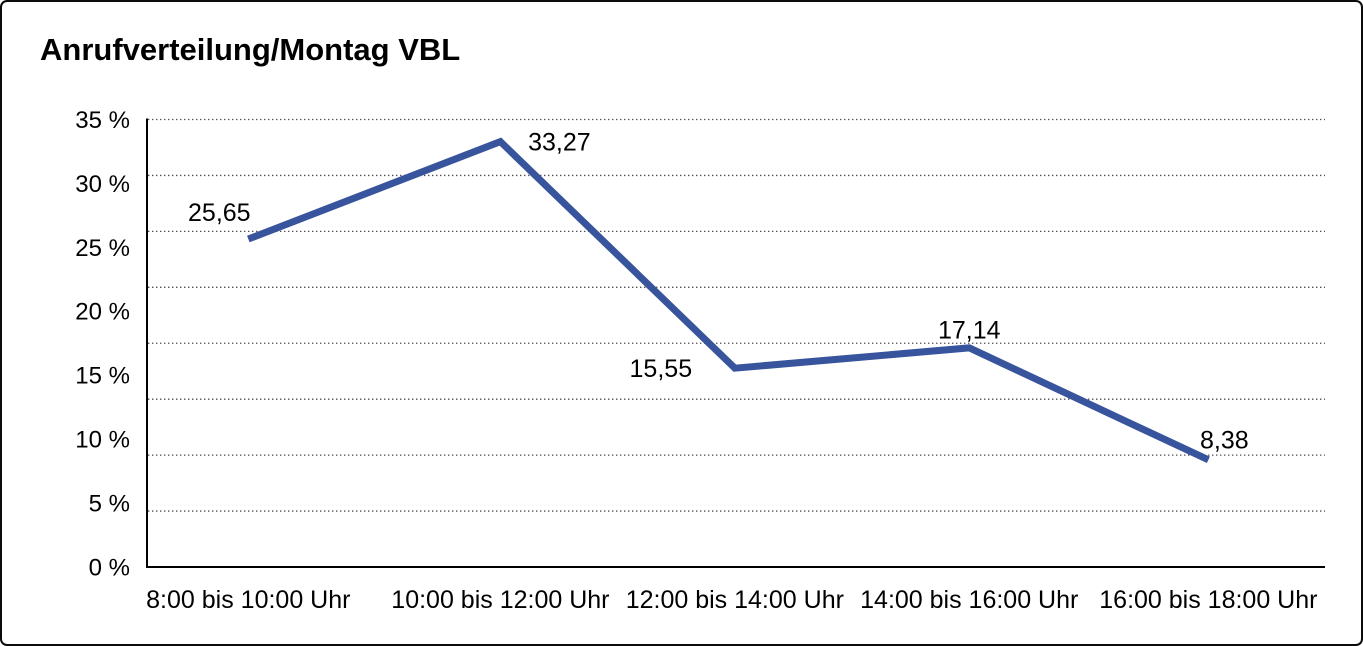  Describe the element at coordinates (248, 600) in the screenshot. I see `x-tick-label: 8:00 bis 10:00 Uhr` at that location.